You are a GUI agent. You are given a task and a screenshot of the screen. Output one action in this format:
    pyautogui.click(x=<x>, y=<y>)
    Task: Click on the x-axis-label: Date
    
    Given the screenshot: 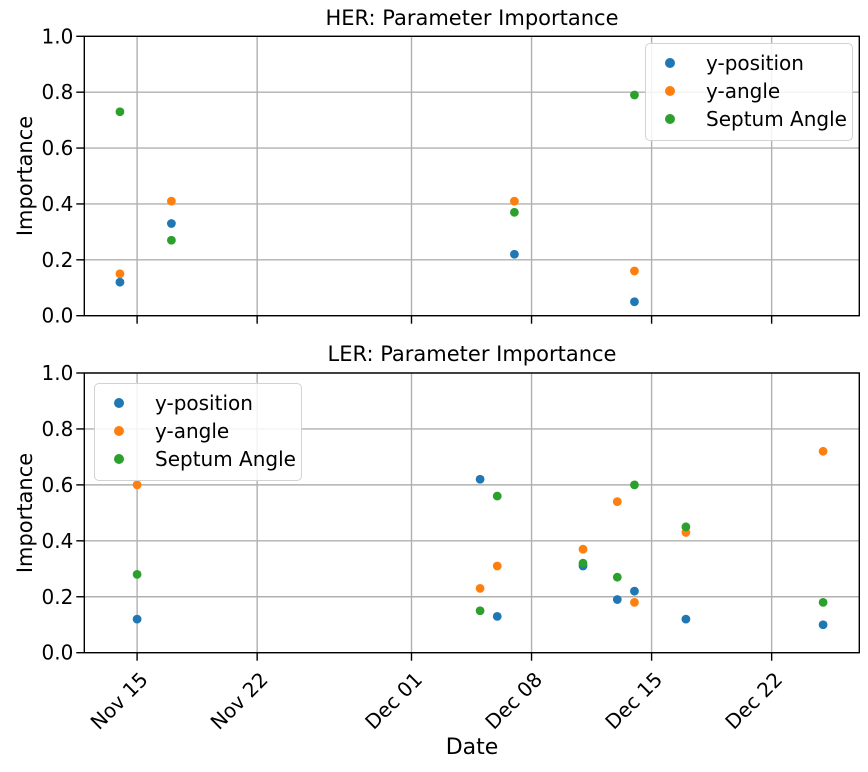 What is the action you would take?
    pyautogui.click(x=472, y=747)
    